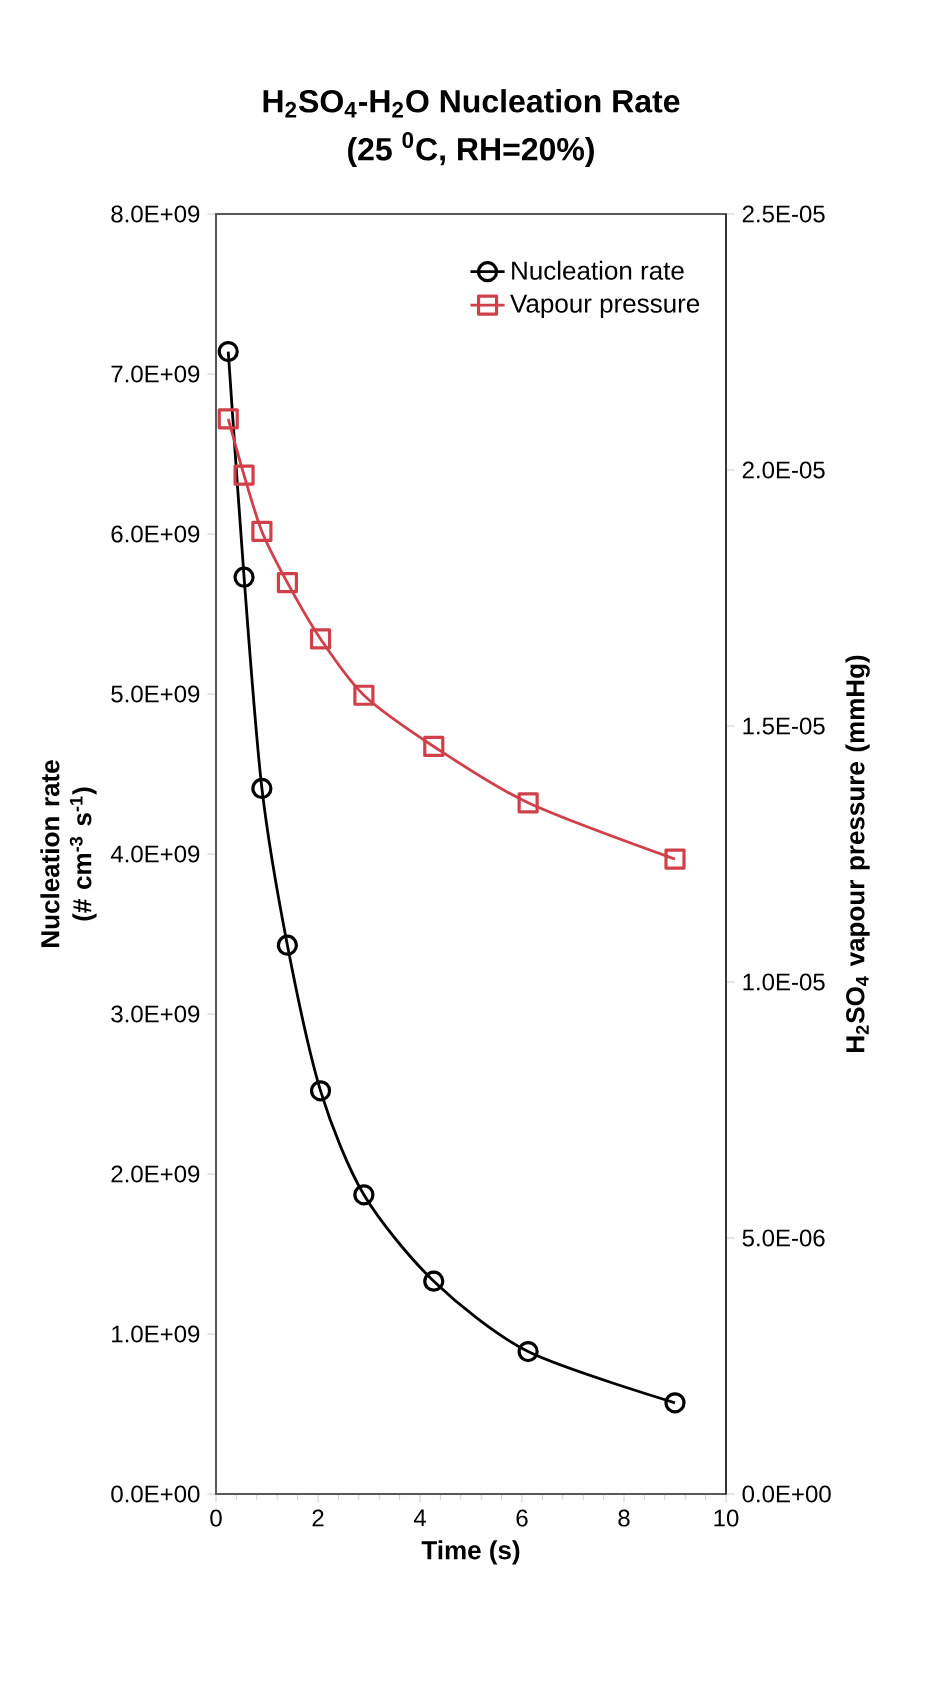 The height and width of the screenshot is (1684, 931). What do you see at coordinates (470, 1552) in the screenshot?
I see `x-axis-title: Time (s)` at bounding box center [470, 1552].